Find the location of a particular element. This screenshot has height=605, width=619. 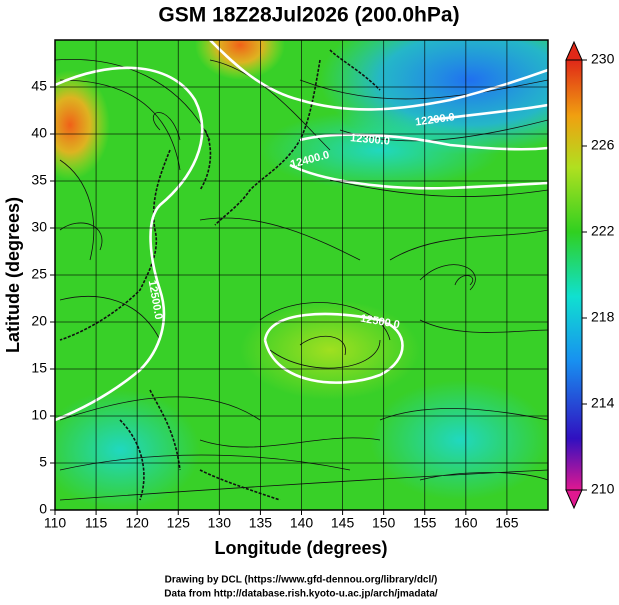

y-tick-label: 5 is located at coordinates (43, 462).